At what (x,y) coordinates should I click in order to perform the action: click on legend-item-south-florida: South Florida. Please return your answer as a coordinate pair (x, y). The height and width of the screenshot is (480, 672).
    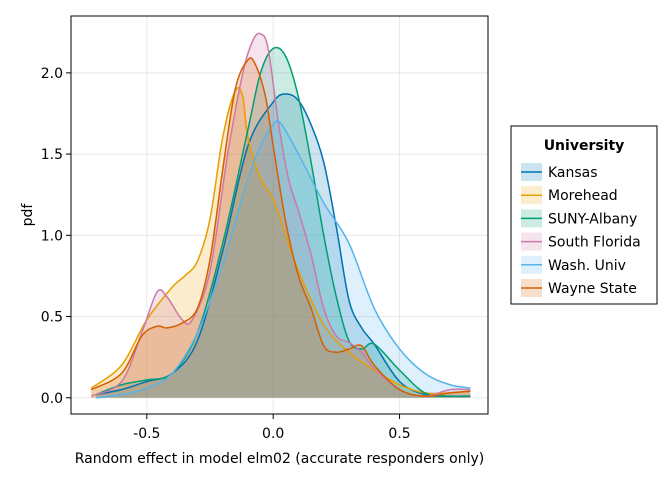
    Looking at the image, I should click on (581, 241).